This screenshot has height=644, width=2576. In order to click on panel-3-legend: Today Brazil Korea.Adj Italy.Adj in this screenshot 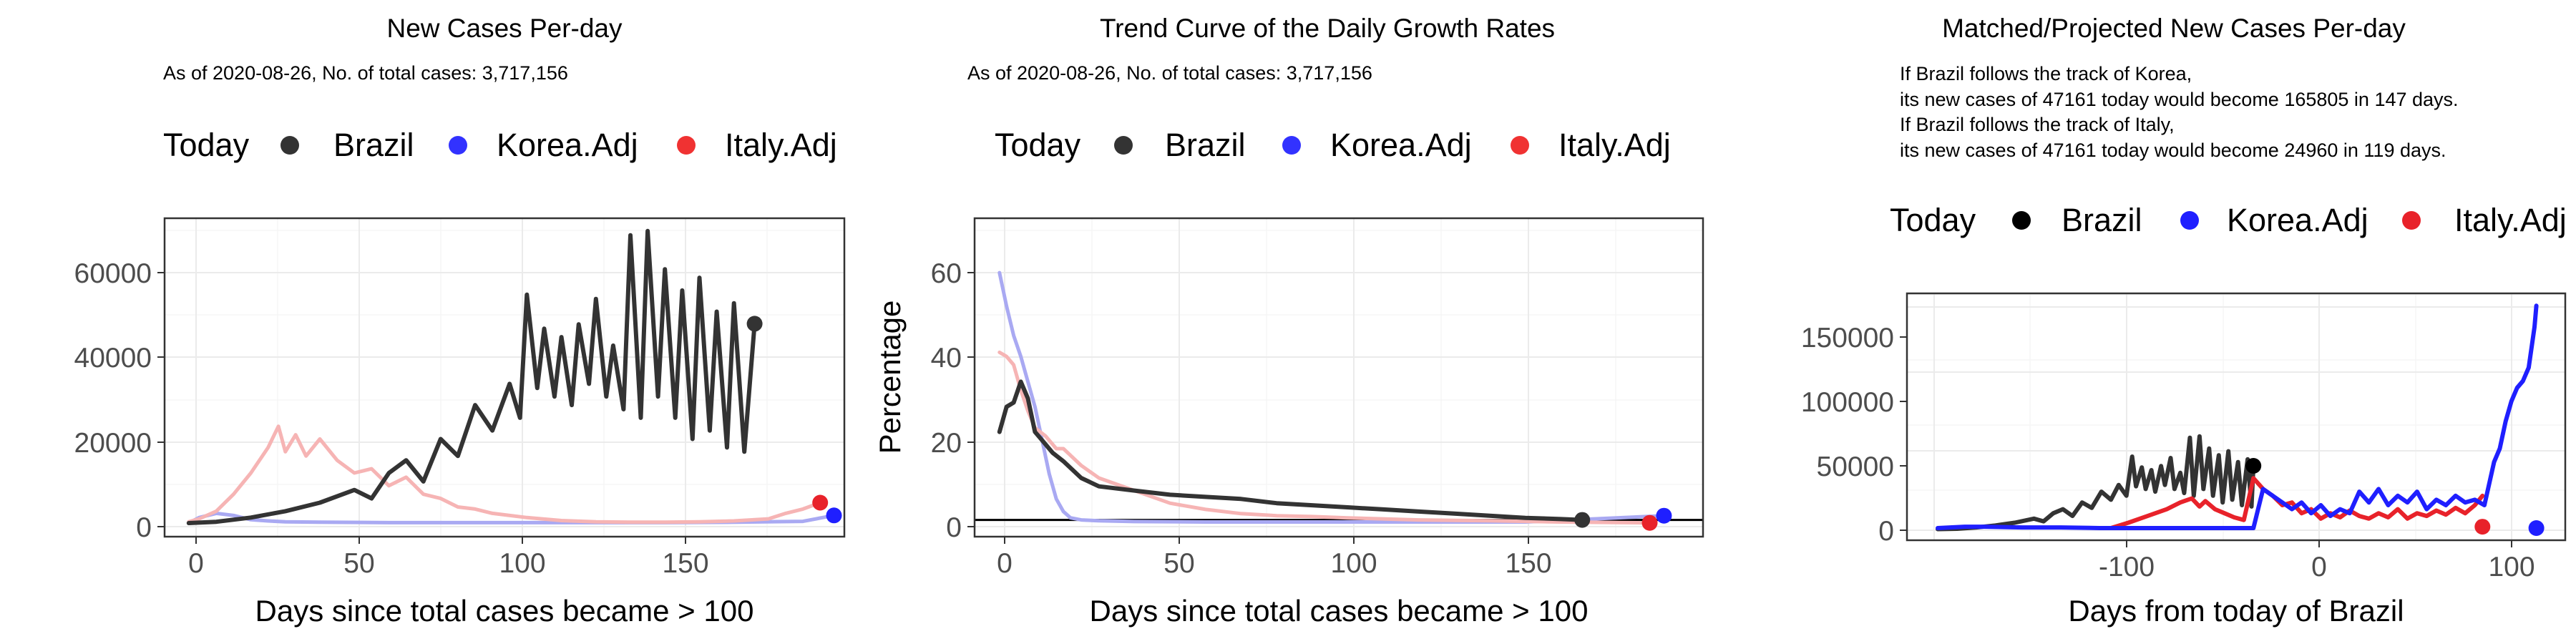, I will do `click(2228, 220)`.